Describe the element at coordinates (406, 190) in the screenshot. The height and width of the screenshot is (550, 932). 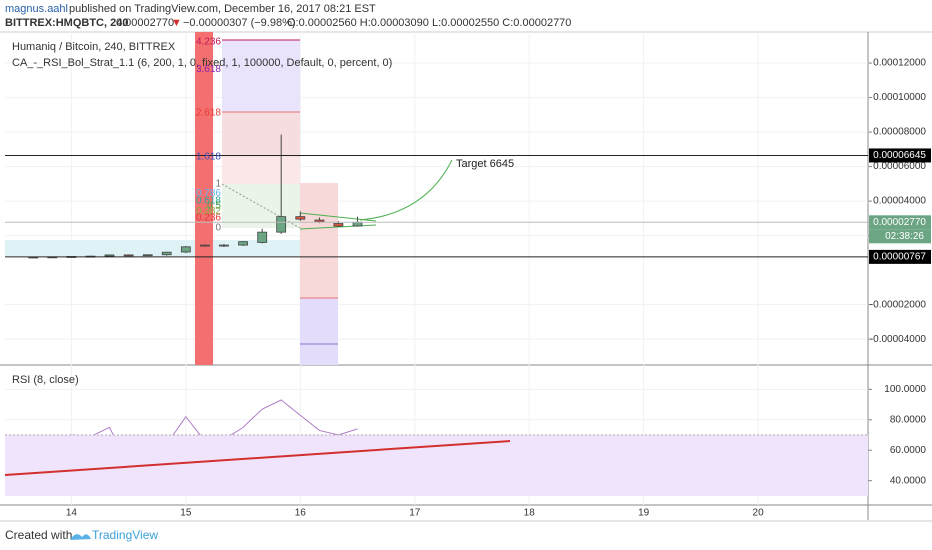
I see `projection-curve` at that location.